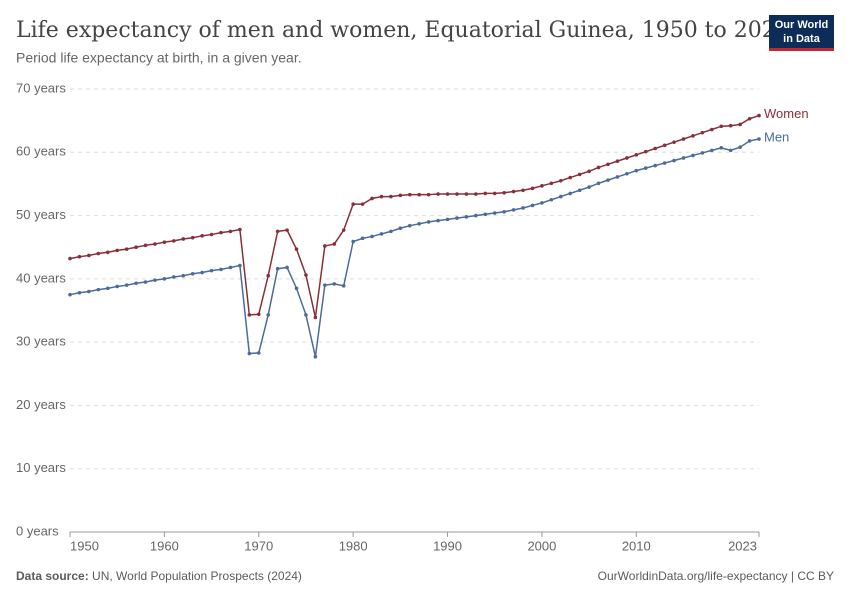 The image size is (850, 600). I want to click on y-tick-label: 30 years, so click(41, 341).